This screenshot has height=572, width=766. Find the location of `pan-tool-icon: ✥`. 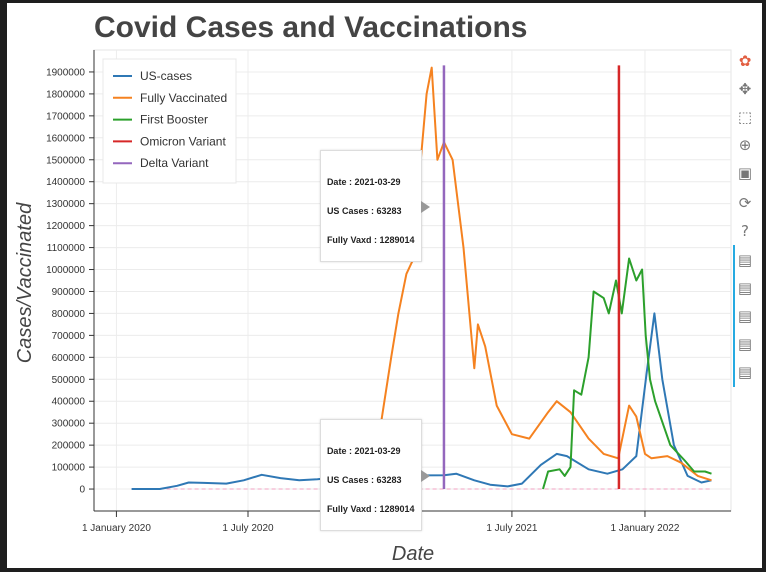

pan-tool-icon: ✥ is located at coordinates (745, 89).